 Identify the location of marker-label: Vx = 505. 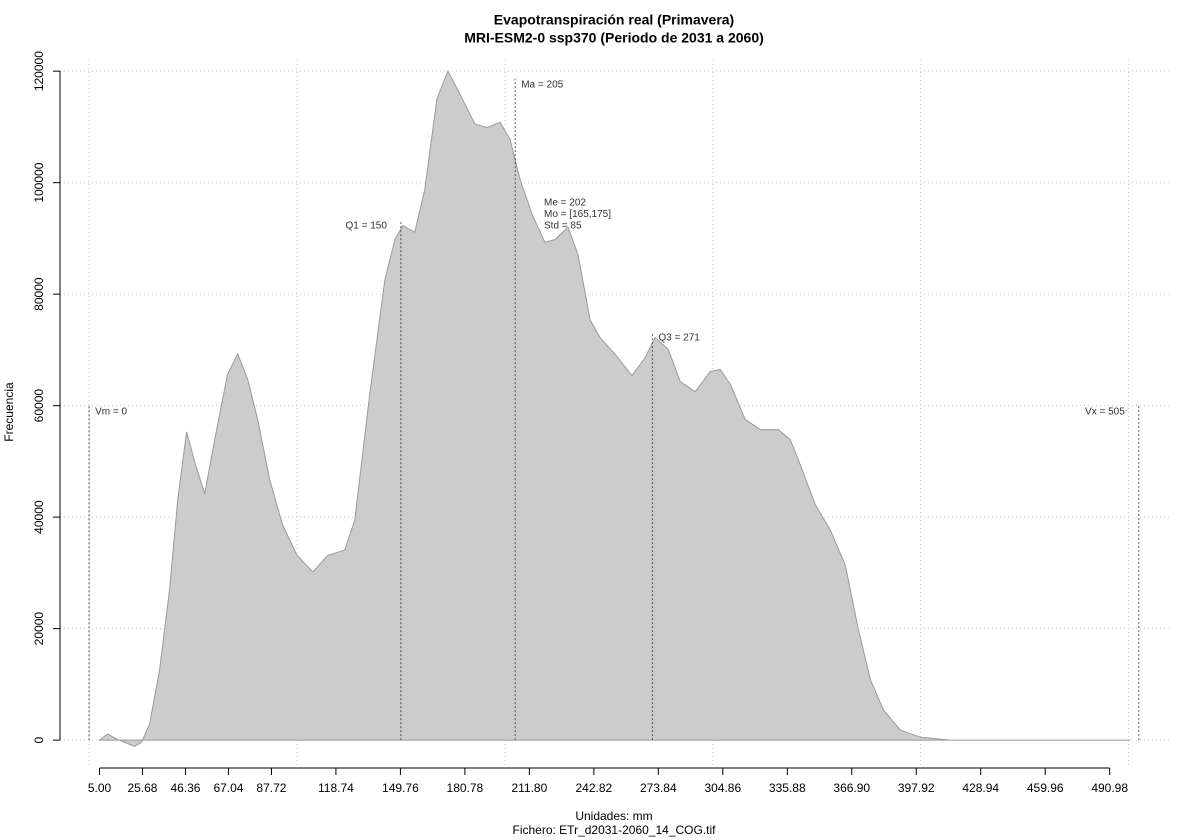
(1105, 412).